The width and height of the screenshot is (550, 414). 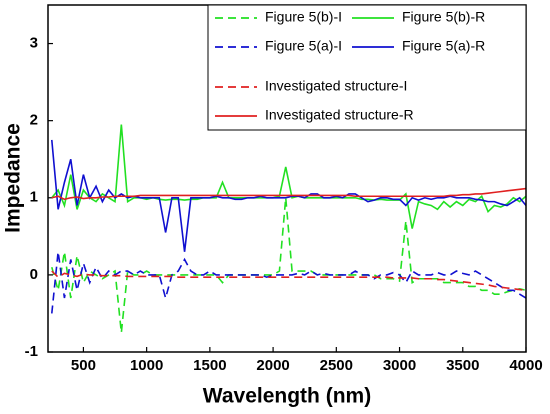 I want to click on y-axis-title: Impedance, so click(x=13, y=178).